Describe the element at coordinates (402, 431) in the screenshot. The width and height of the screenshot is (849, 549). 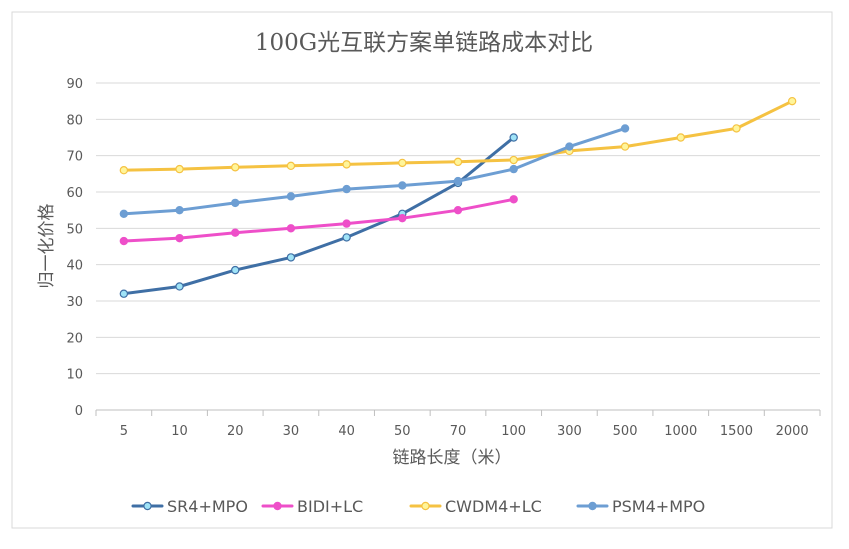
I see `x-tick-label: 50` at that location.